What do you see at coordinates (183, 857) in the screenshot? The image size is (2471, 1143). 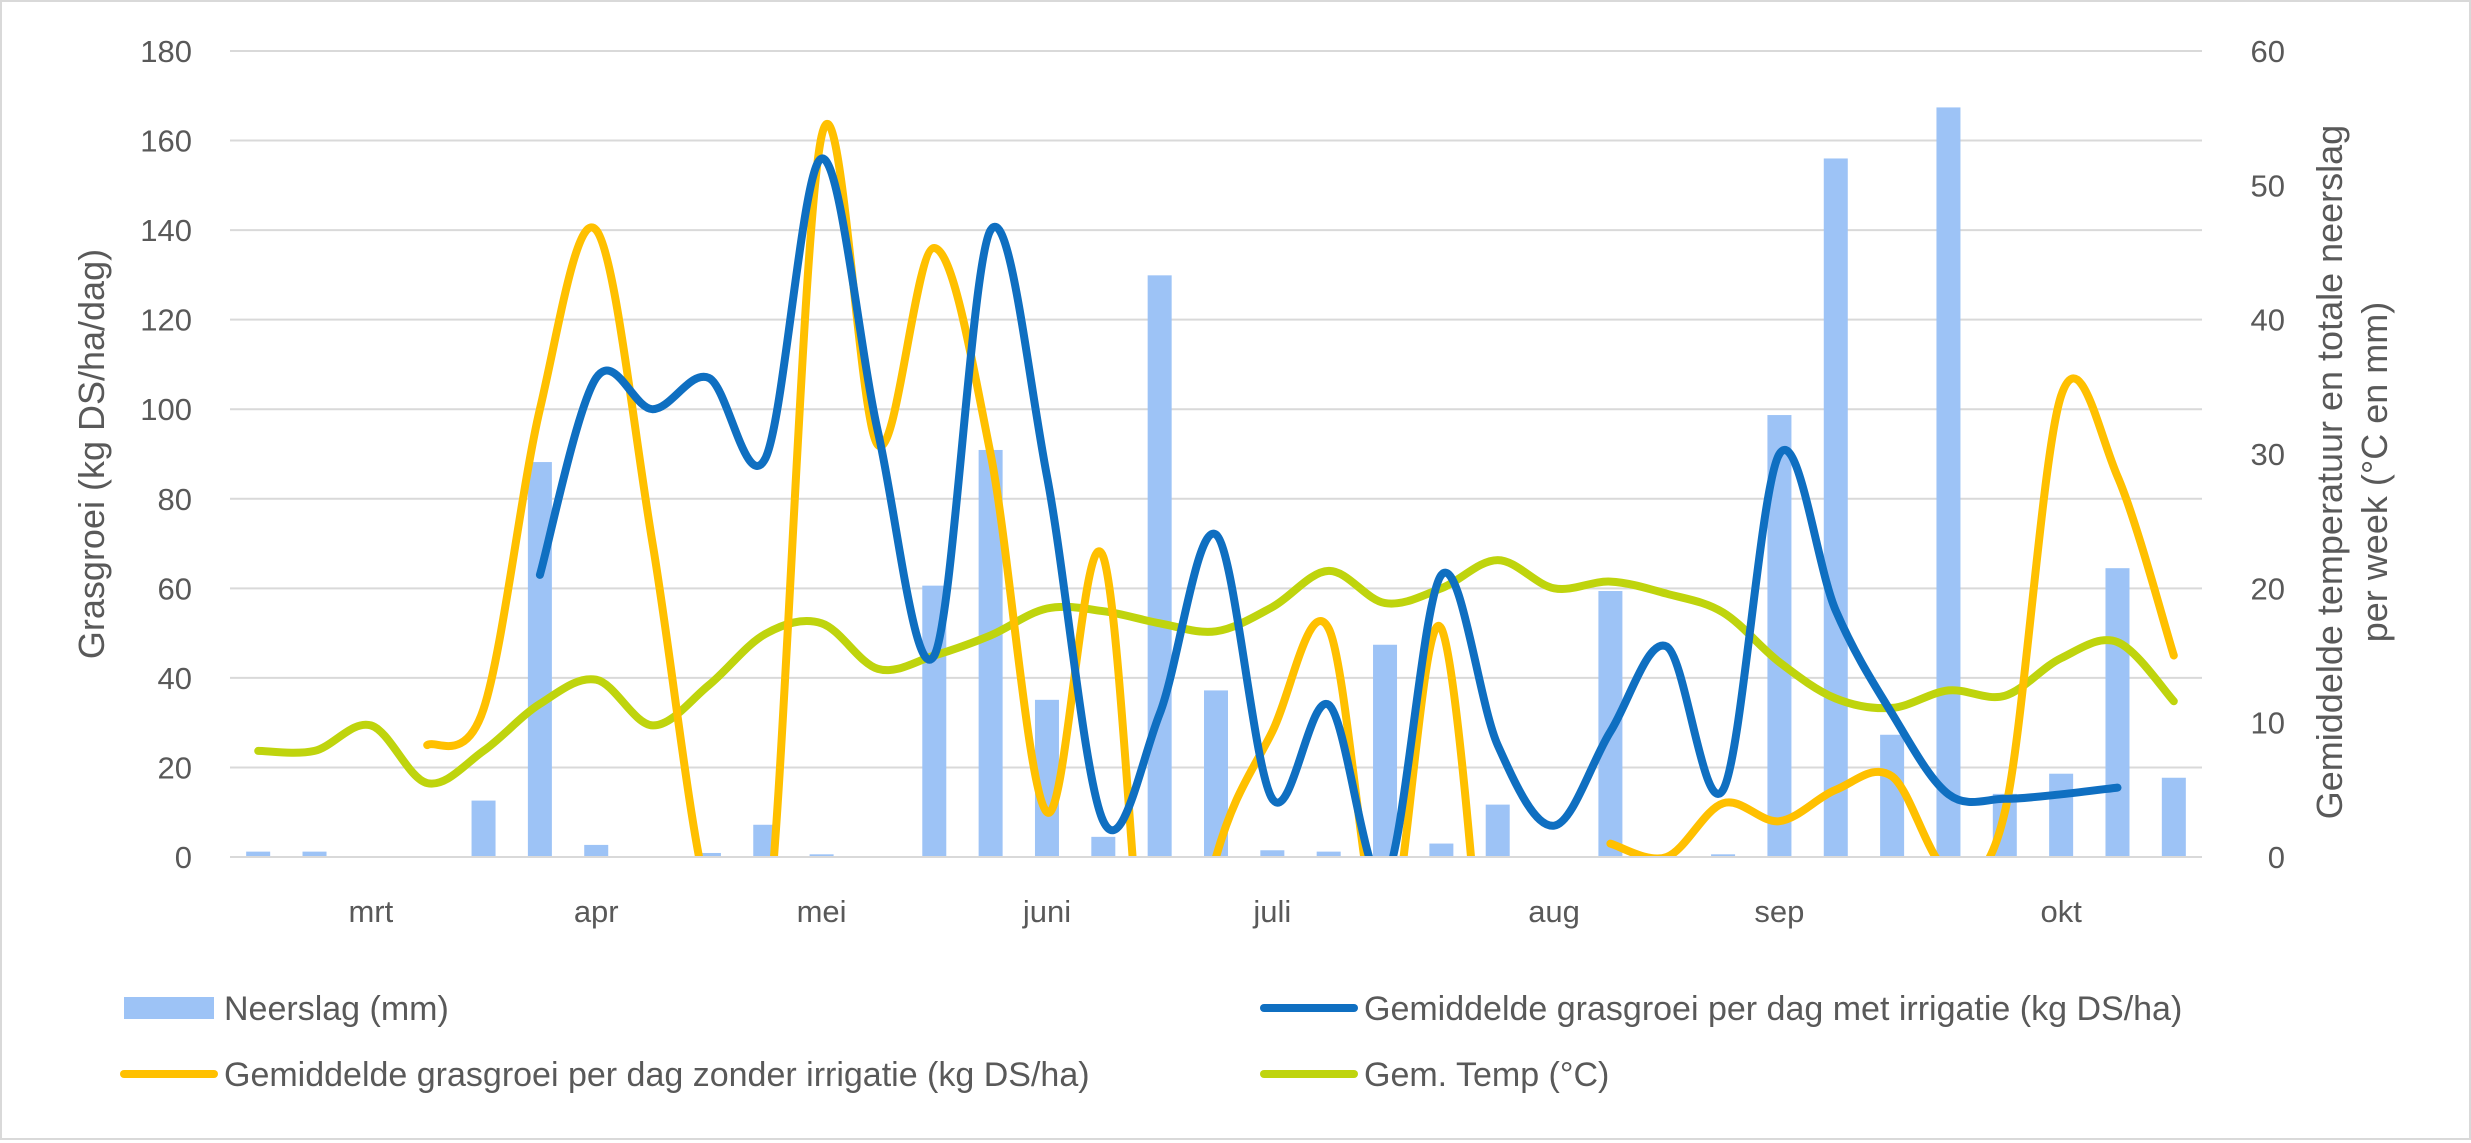 I see `left-tick-label: 0` at bounding box center [183, 857].